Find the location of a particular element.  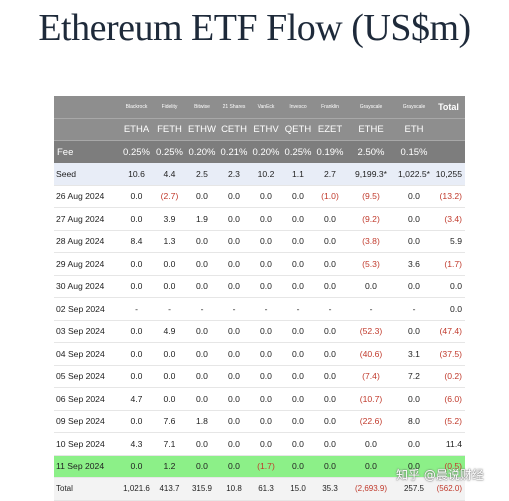

value-cell: (9.5) is located at coordinates (371, 196).